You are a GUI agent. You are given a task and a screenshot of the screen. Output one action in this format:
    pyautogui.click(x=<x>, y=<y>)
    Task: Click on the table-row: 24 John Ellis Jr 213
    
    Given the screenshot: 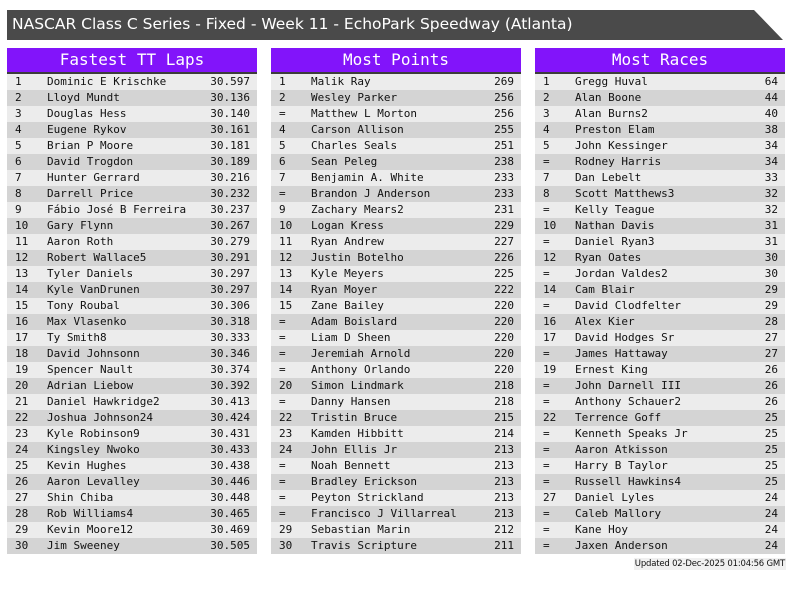 What is the action you would take?
    pyautogui.click(x=396, y=450)
    